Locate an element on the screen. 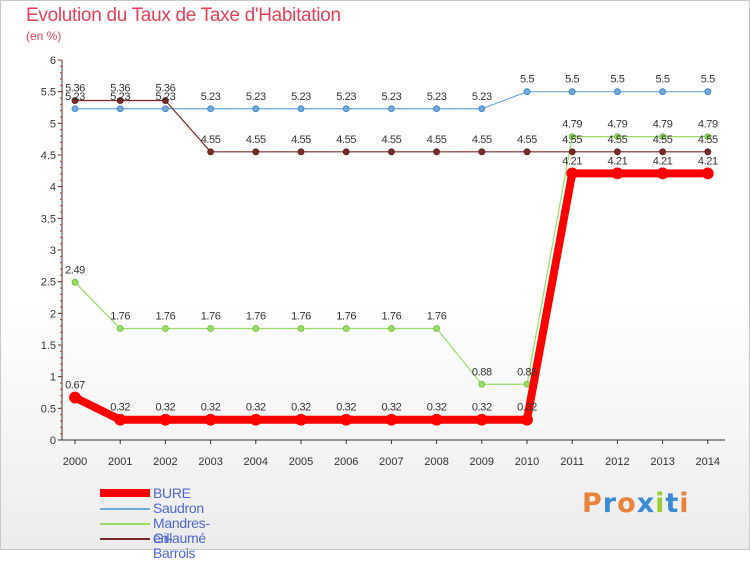 This screenshot has width=750, height=561. x-tick-label: 2014 is located at coordinates (708, 462).